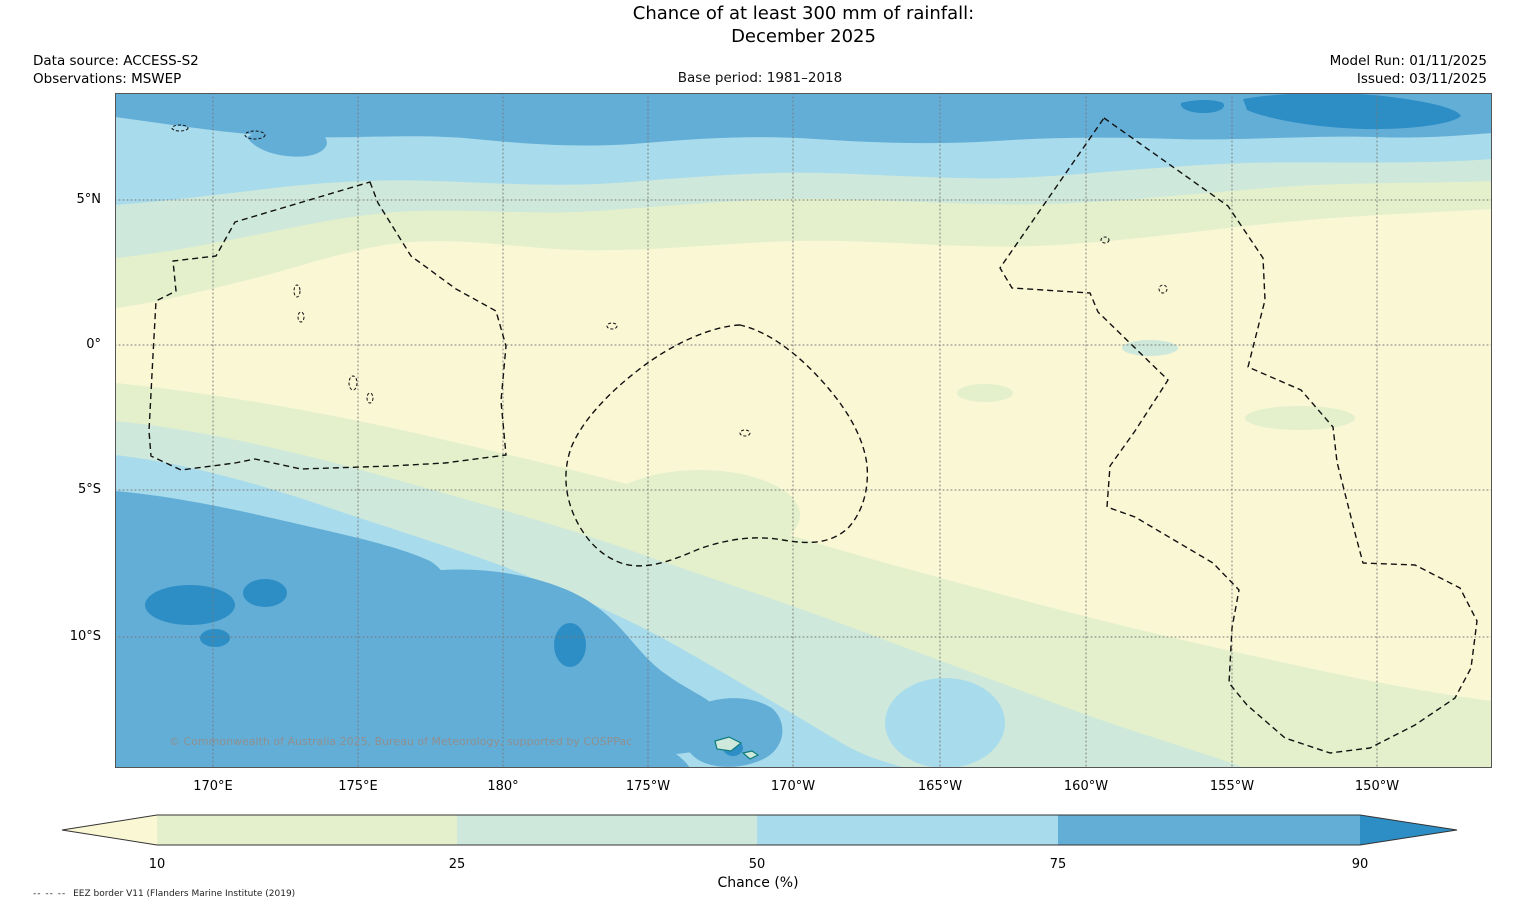 The height and width of the screenshot is (908, 1517). I want to click on title-line-2: December 2025, so click(803, 36).